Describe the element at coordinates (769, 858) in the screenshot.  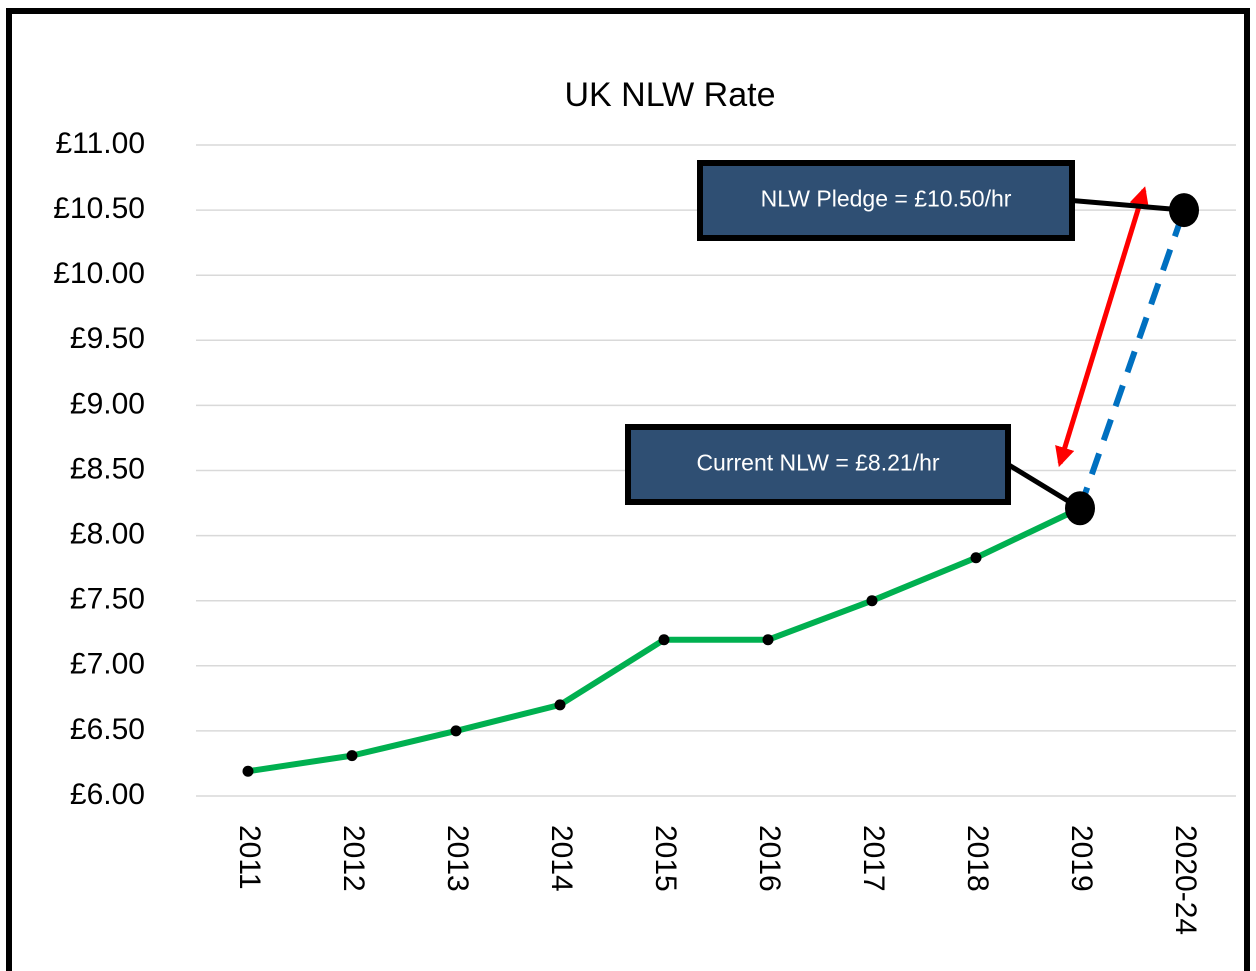
I see `x-tick-label: 2016` at that location.